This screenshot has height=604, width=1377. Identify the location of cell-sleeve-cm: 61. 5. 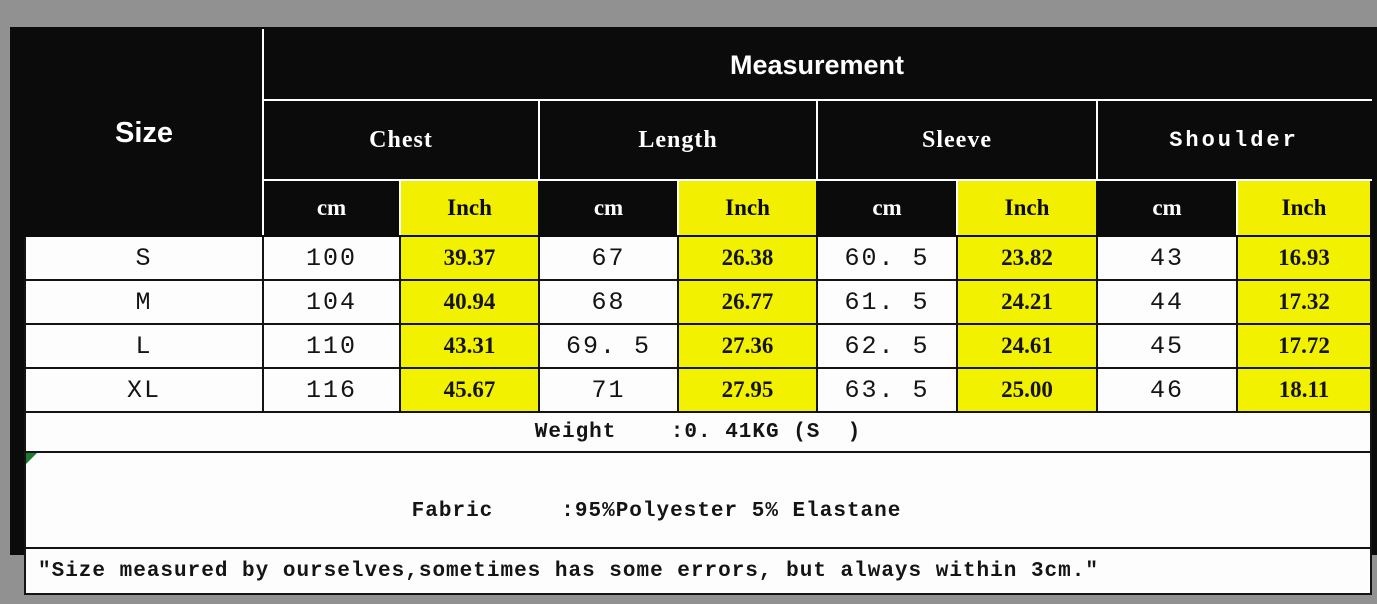
(887, 302).